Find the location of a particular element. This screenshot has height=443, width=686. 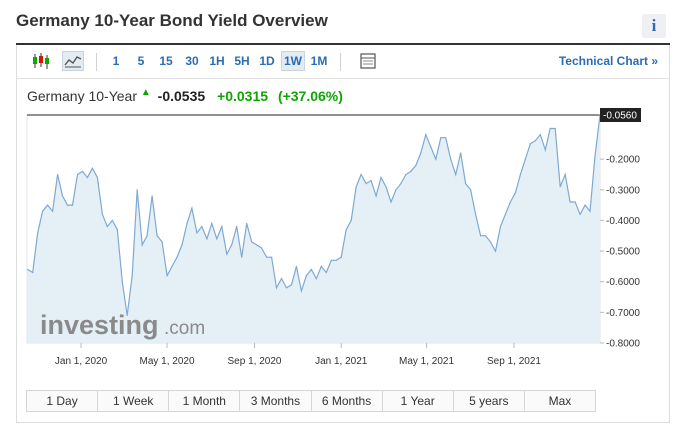

y-tick-label: -0.8000 is located at coordinates (623, 344).